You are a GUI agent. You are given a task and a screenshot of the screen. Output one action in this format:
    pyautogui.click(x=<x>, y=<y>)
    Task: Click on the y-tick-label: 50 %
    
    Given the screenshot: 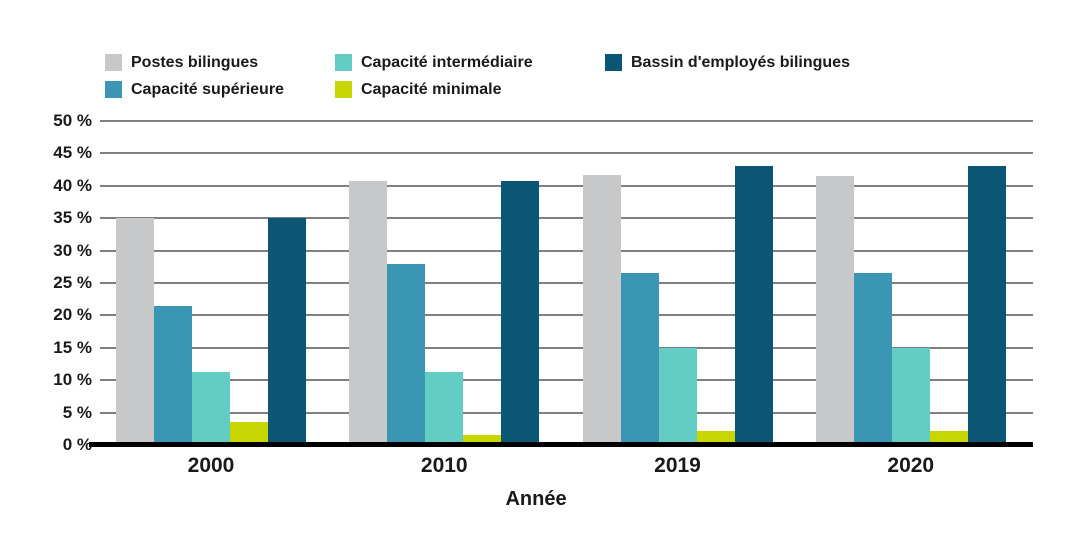 What is the action you would take?
    pyautogui.click(x=72, y=120)
    